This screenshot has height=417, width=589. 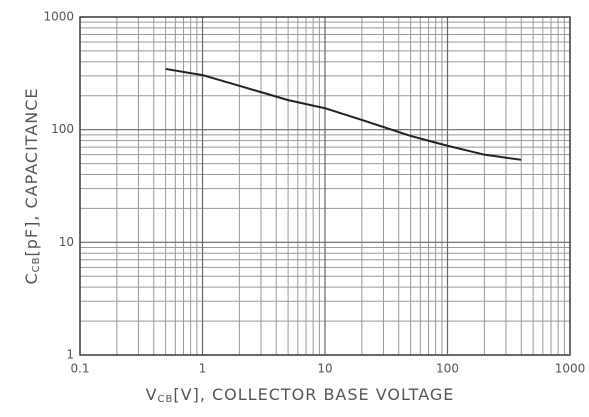 I want to click on x-axis-label: VCB[V], COLLECTOR BASE VOLTAGE, so click(x=300, y=395).